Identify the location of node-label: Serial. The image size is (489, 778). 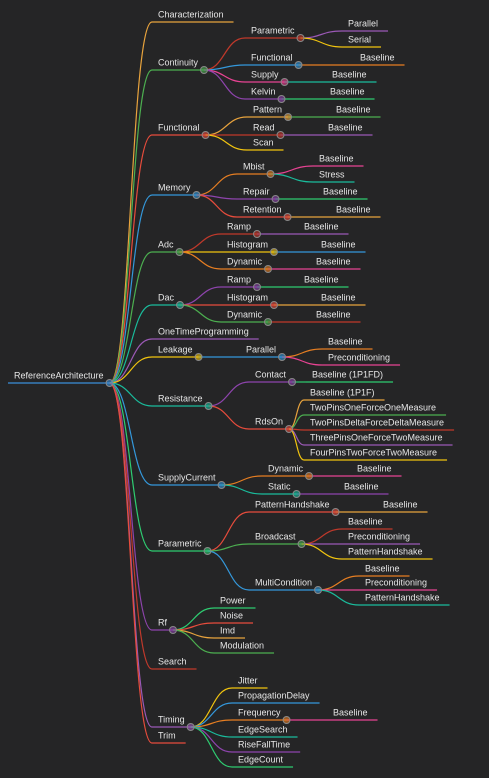
(359, 39).